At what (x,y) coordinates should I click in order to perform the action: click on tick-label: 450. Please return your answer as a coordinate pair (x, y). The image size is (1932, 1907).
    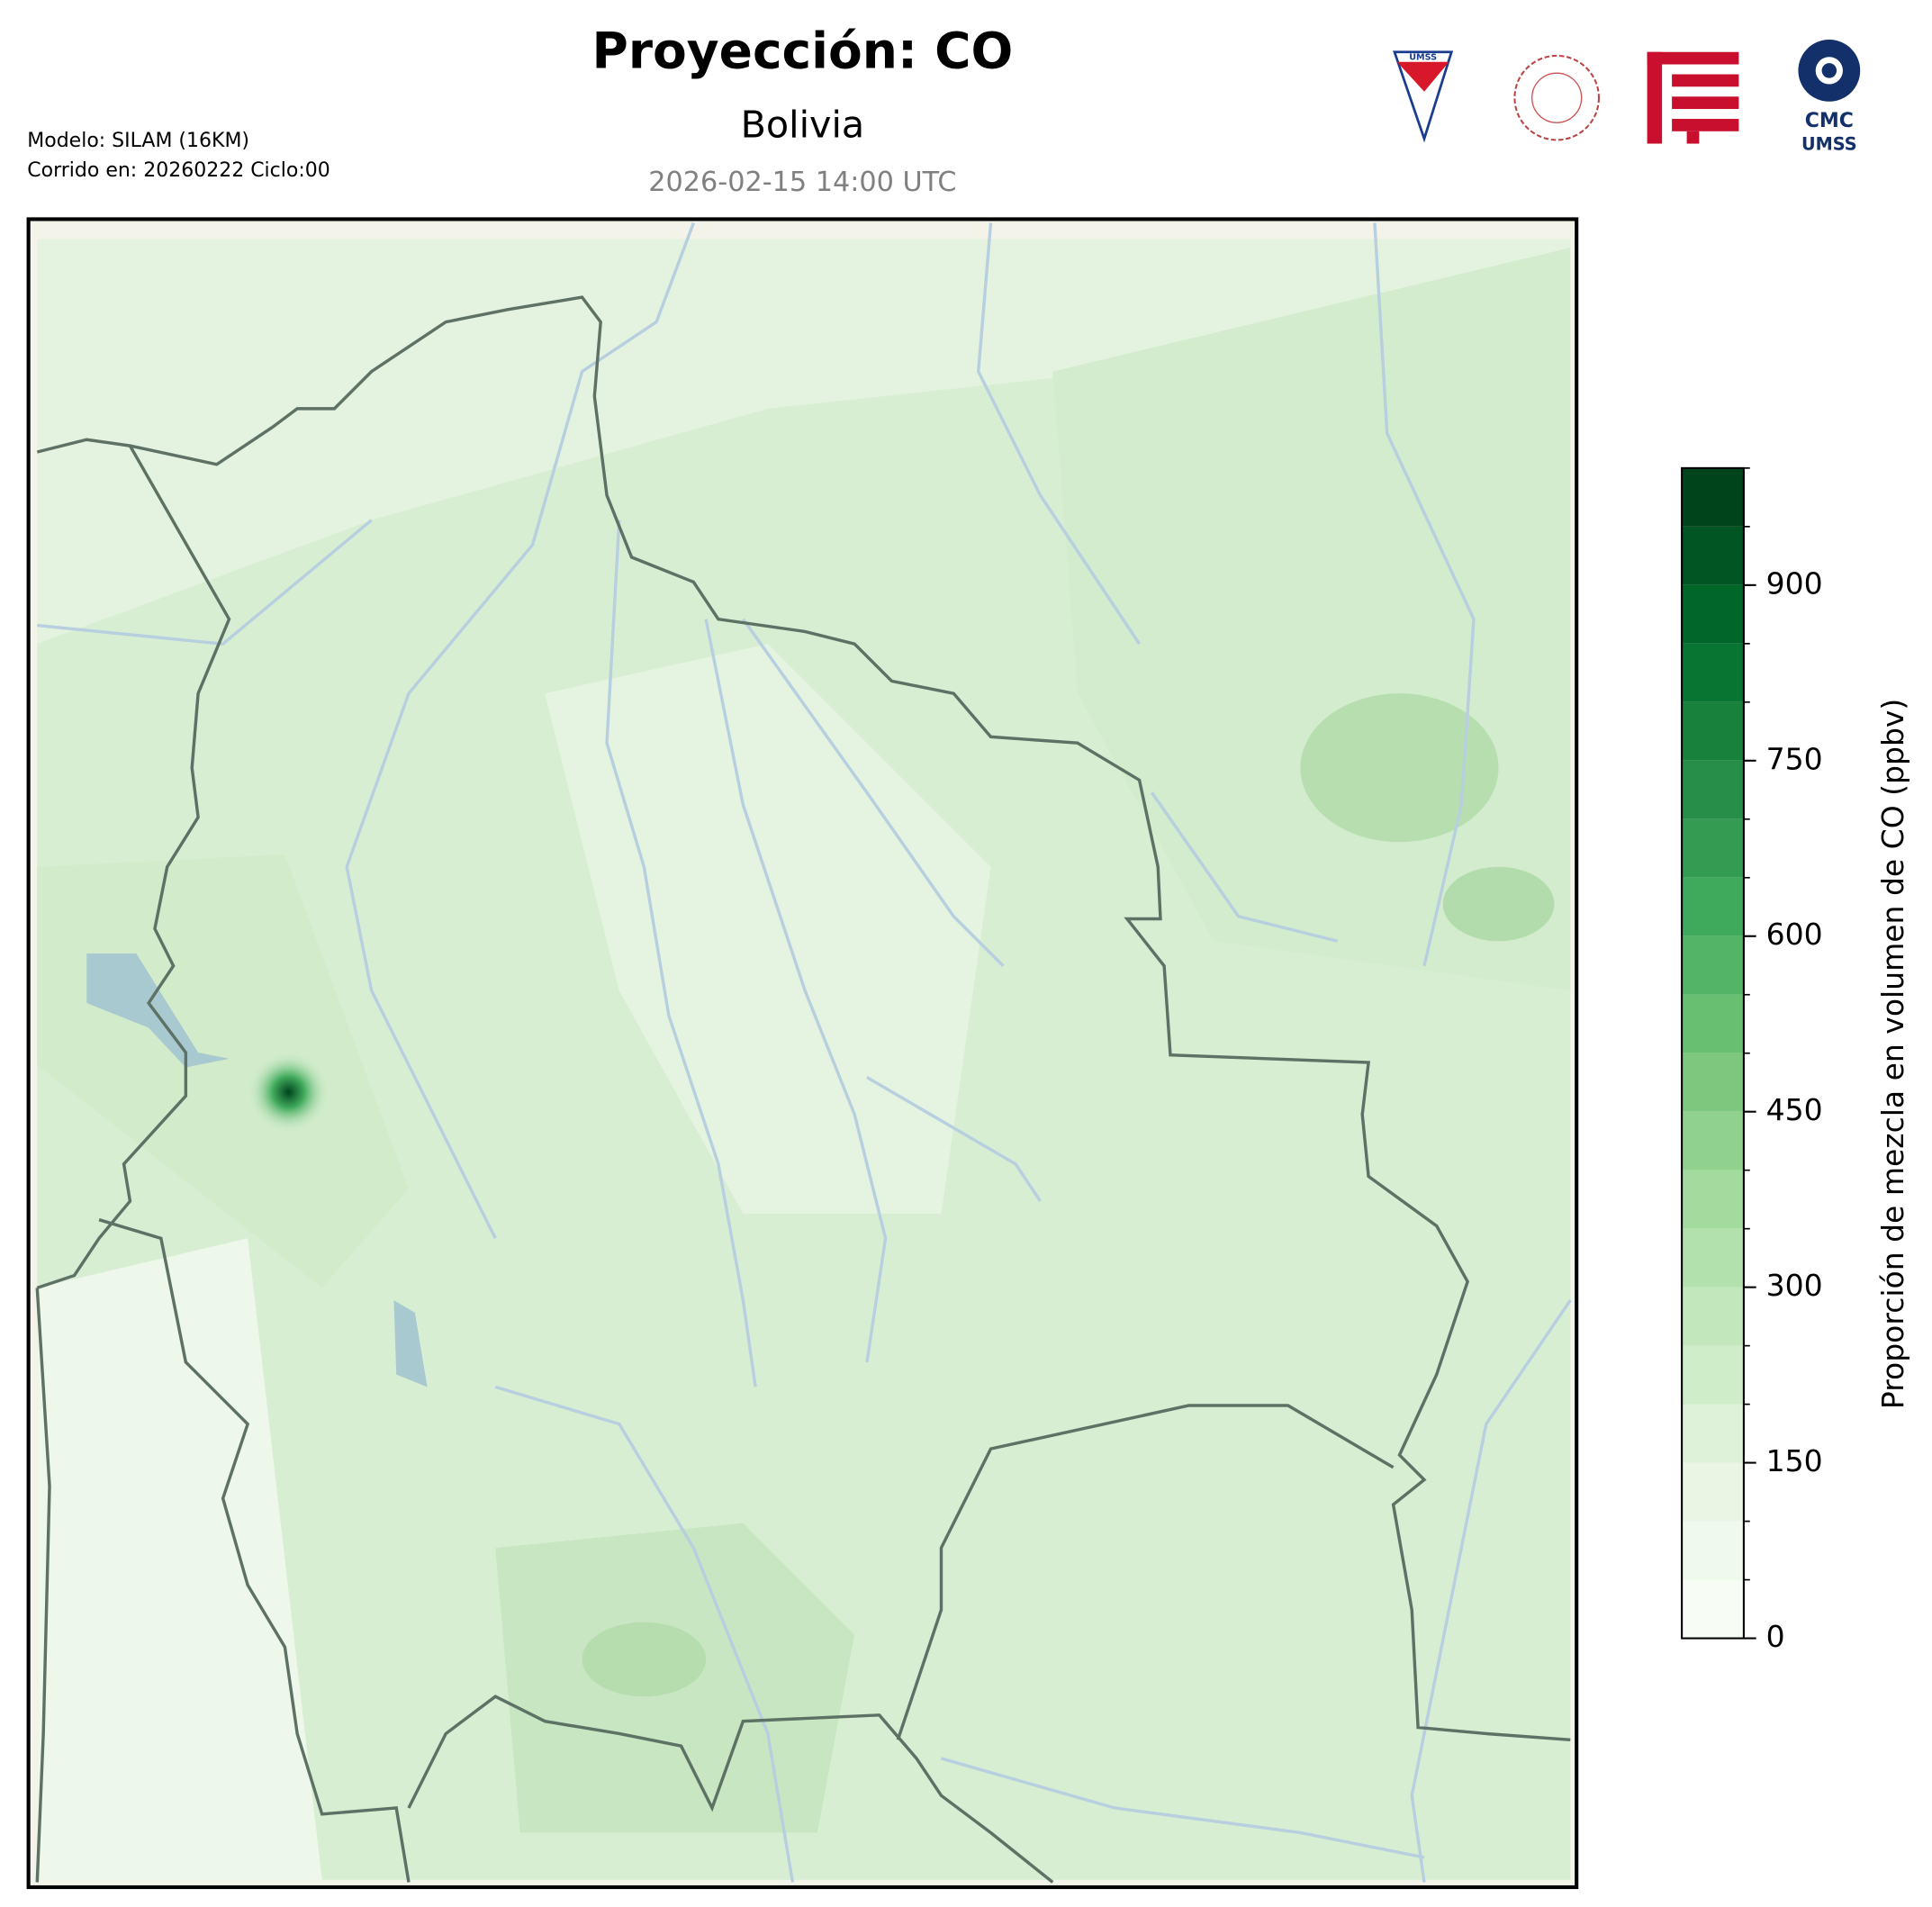
    Looking at the image, I should click on (1794, 1109).